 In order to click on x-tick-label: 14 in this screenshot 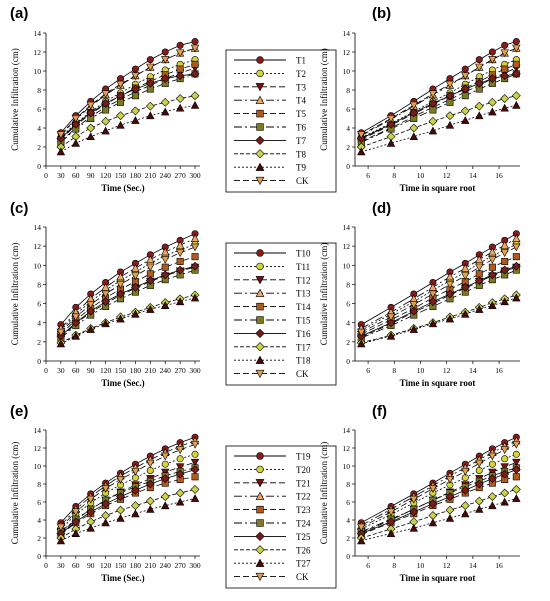, I will do `click(473, 565)`.